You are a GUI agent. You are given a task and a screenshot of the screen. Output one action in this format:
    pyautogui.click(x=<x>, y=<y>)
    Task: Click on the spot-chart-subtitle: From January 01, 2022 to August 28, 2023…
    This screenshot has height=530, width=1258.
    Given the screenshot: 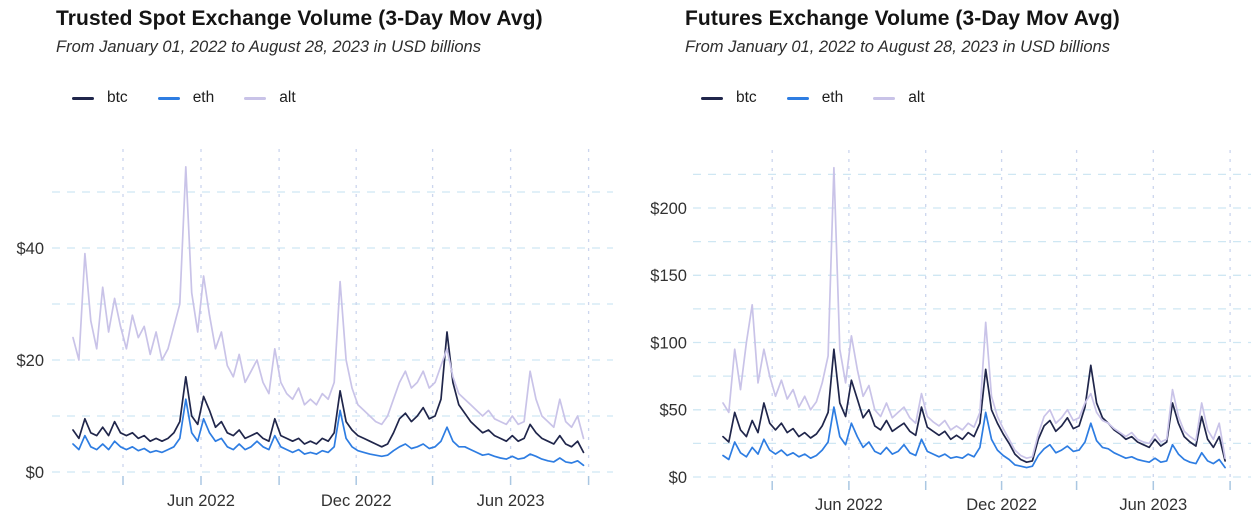 What is the action you would take?
    pyautogui.click(x=268, y=47)
    